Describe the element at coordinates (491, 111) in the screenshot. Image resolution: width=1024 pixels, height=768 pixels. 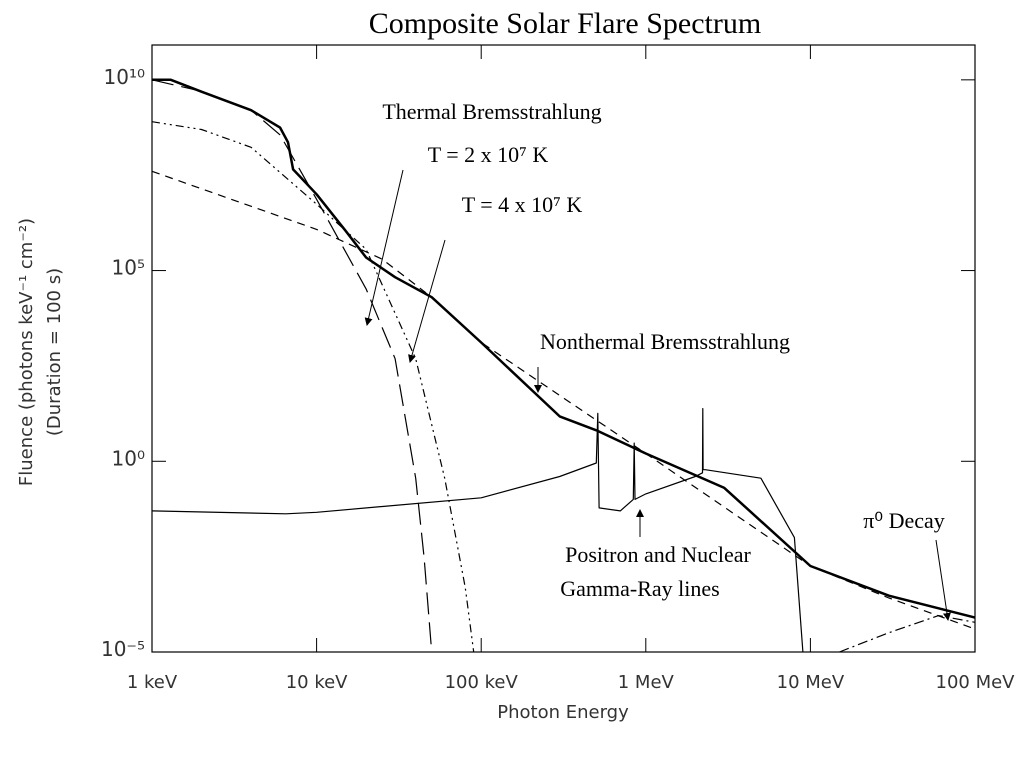
I see `annotation: Thermal Bremsstrahlung` at that location.